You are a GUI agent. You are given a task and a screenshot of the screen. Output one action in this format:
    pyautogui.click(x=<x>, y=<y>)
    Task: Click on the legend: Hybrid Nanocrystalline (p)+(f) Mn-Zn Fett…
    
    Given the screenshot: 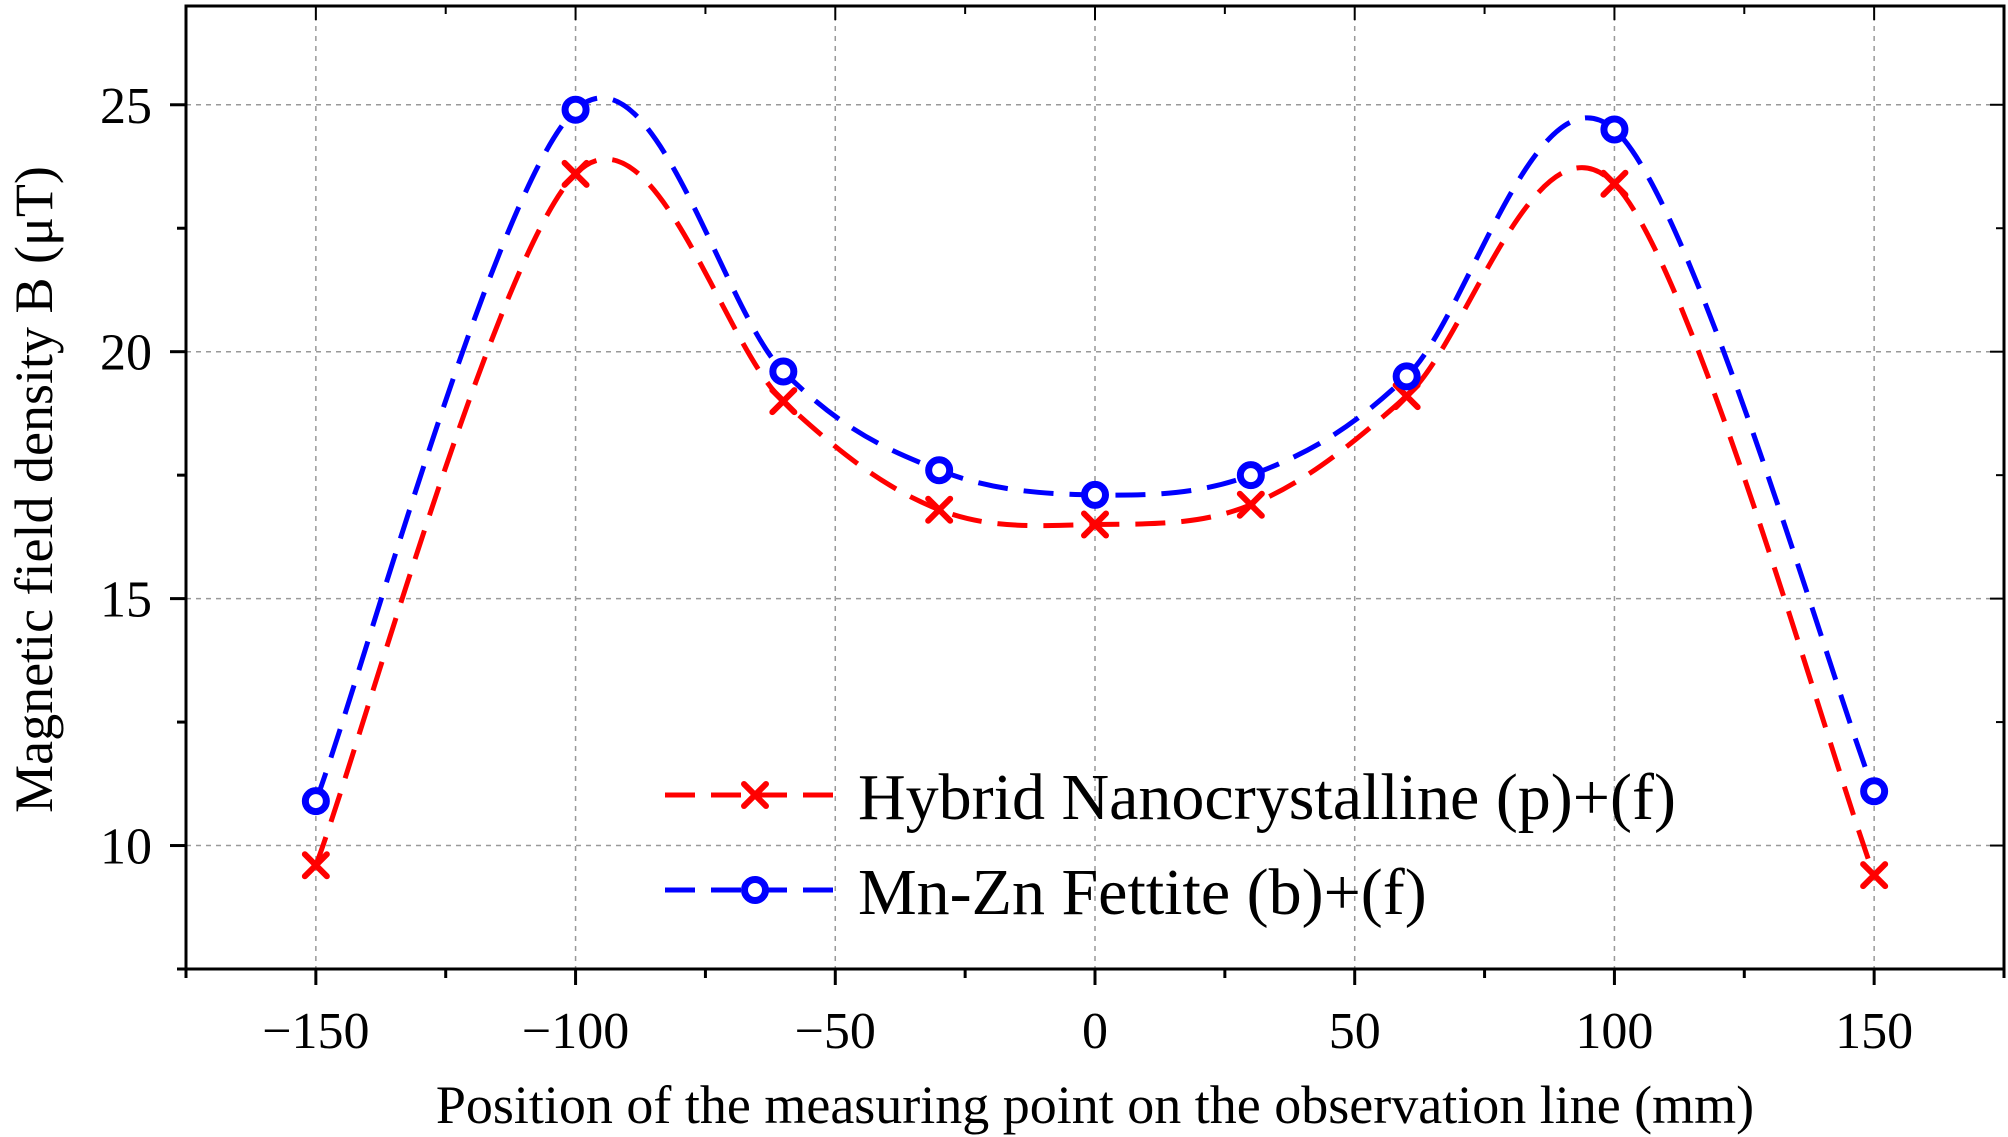 What is the action you would take?
    pyautogui.click(x=1170, y=845)
    